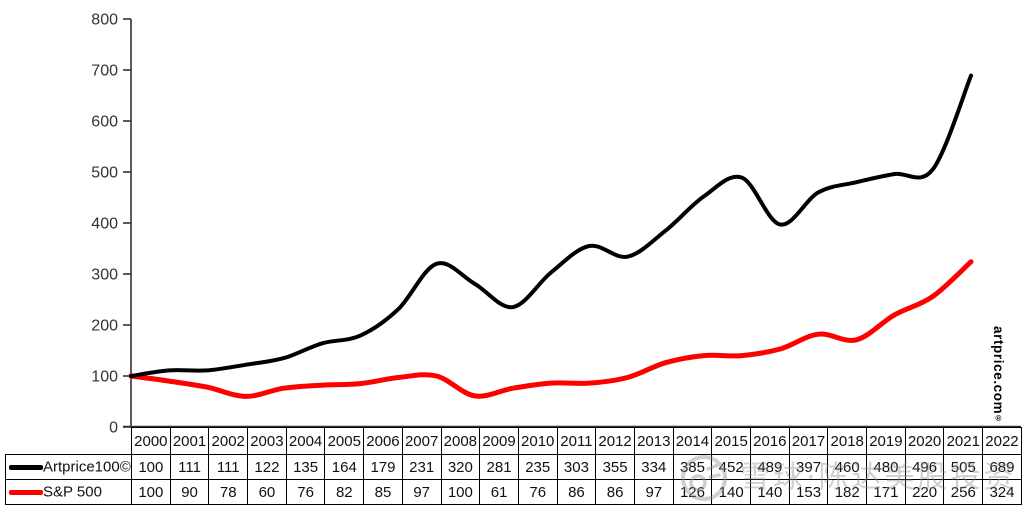  What do you see at coordinates (998, 419) in the screenshot?
I see `registered-mark: ®` at bounding box center [998, 419].